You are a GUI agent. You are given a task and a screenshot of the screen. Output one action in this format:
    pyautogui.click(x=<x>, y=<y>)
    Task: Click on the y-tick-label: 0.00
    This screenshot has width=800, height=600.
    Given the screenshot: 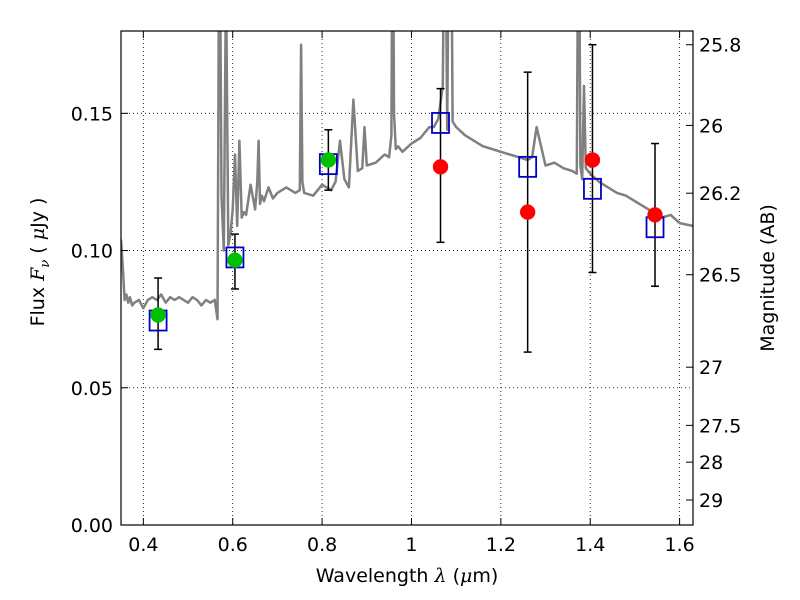 What is the action you would take?
    pyautogui.click(x=92, y=526)
    